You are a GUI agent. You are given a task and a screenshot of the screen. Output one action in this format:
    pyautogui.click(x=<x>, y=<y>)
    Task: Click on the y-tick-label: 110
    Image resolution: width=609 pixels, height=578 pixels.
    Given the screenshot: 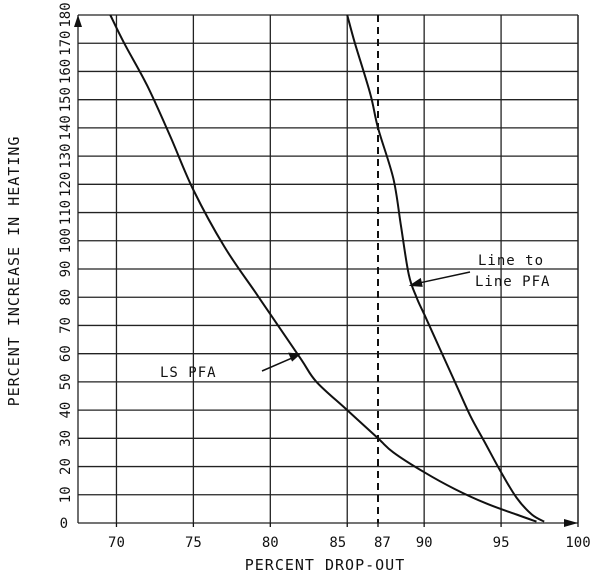 What is the action you would take?
    pyautogui.click(x=66, y=212)
    